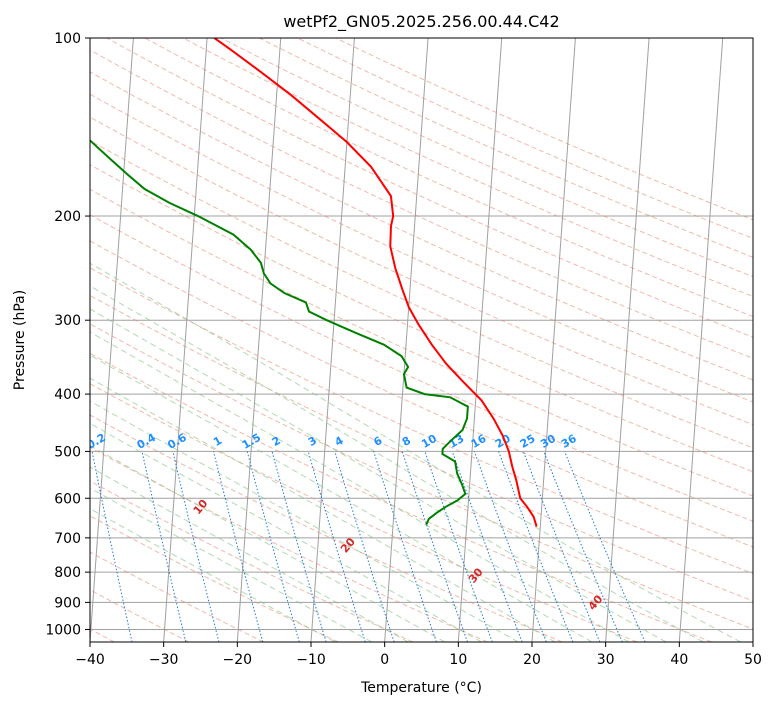  Describe the element at coordinates (532, 660) in the screenshot. I see `x-tick-label: 20` at that location.